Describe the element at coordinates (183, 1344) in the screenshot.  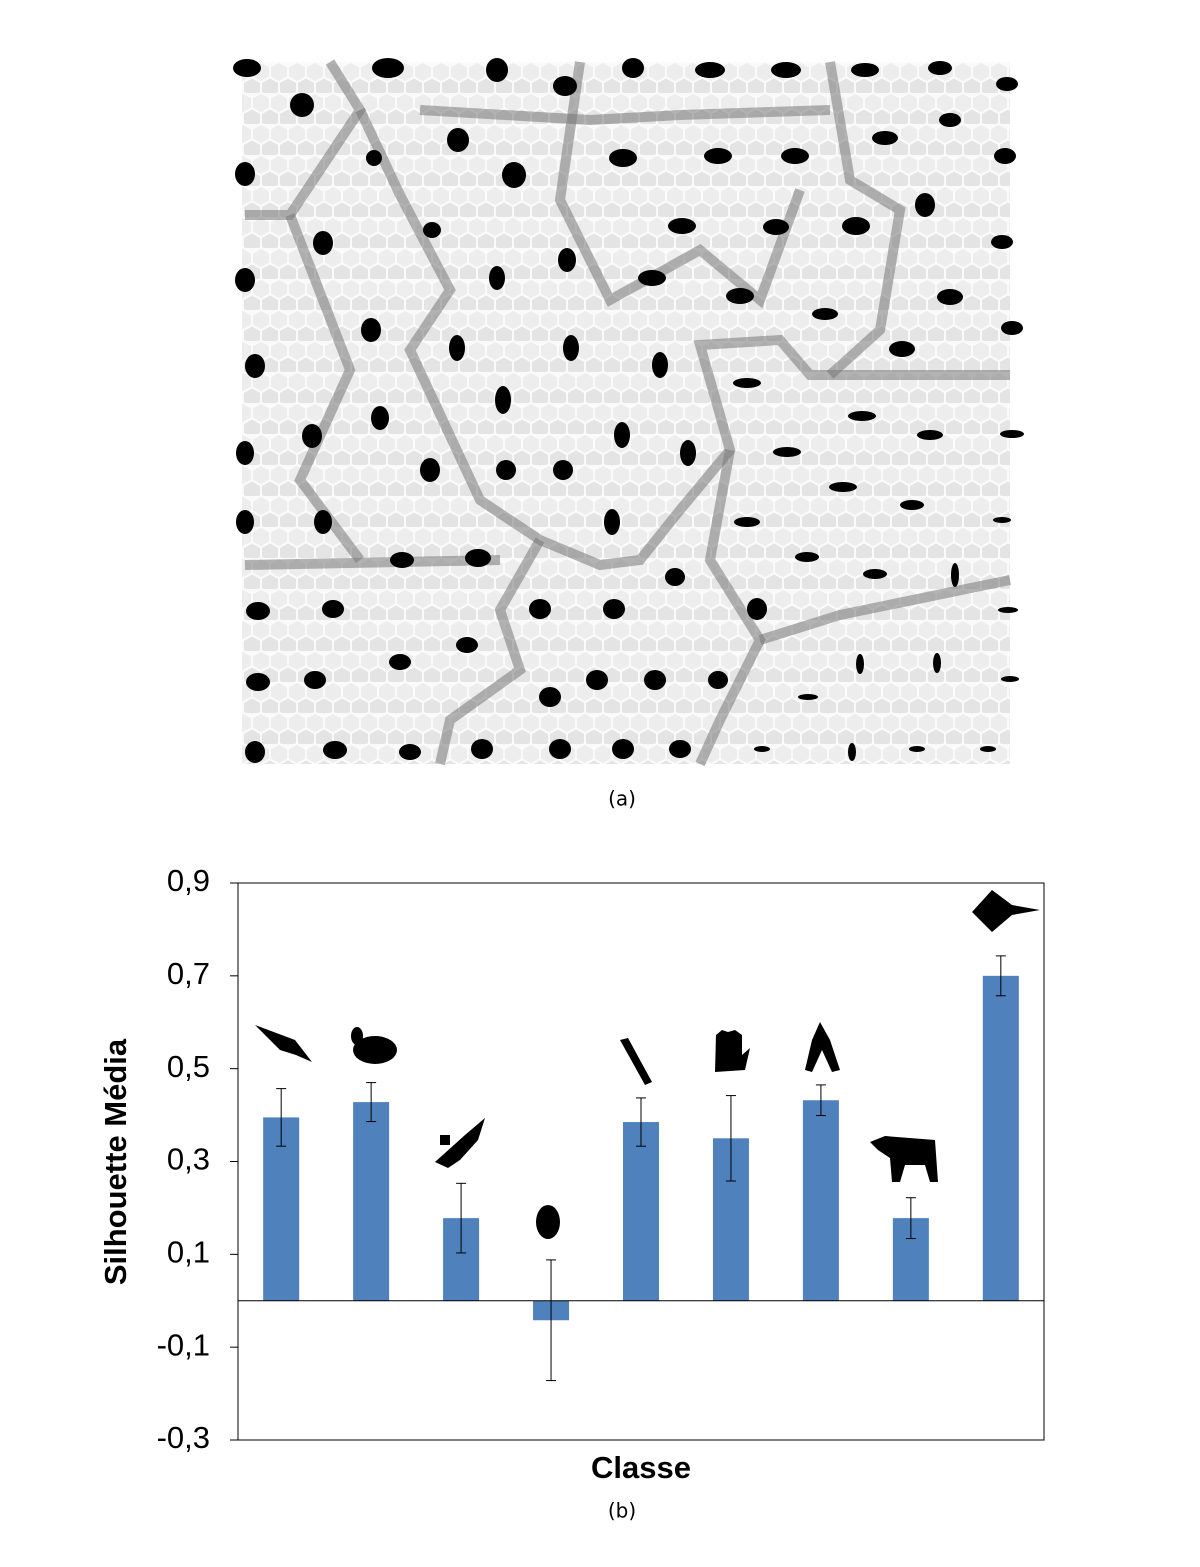
I see `y-tick-label: -0,1` at that location.